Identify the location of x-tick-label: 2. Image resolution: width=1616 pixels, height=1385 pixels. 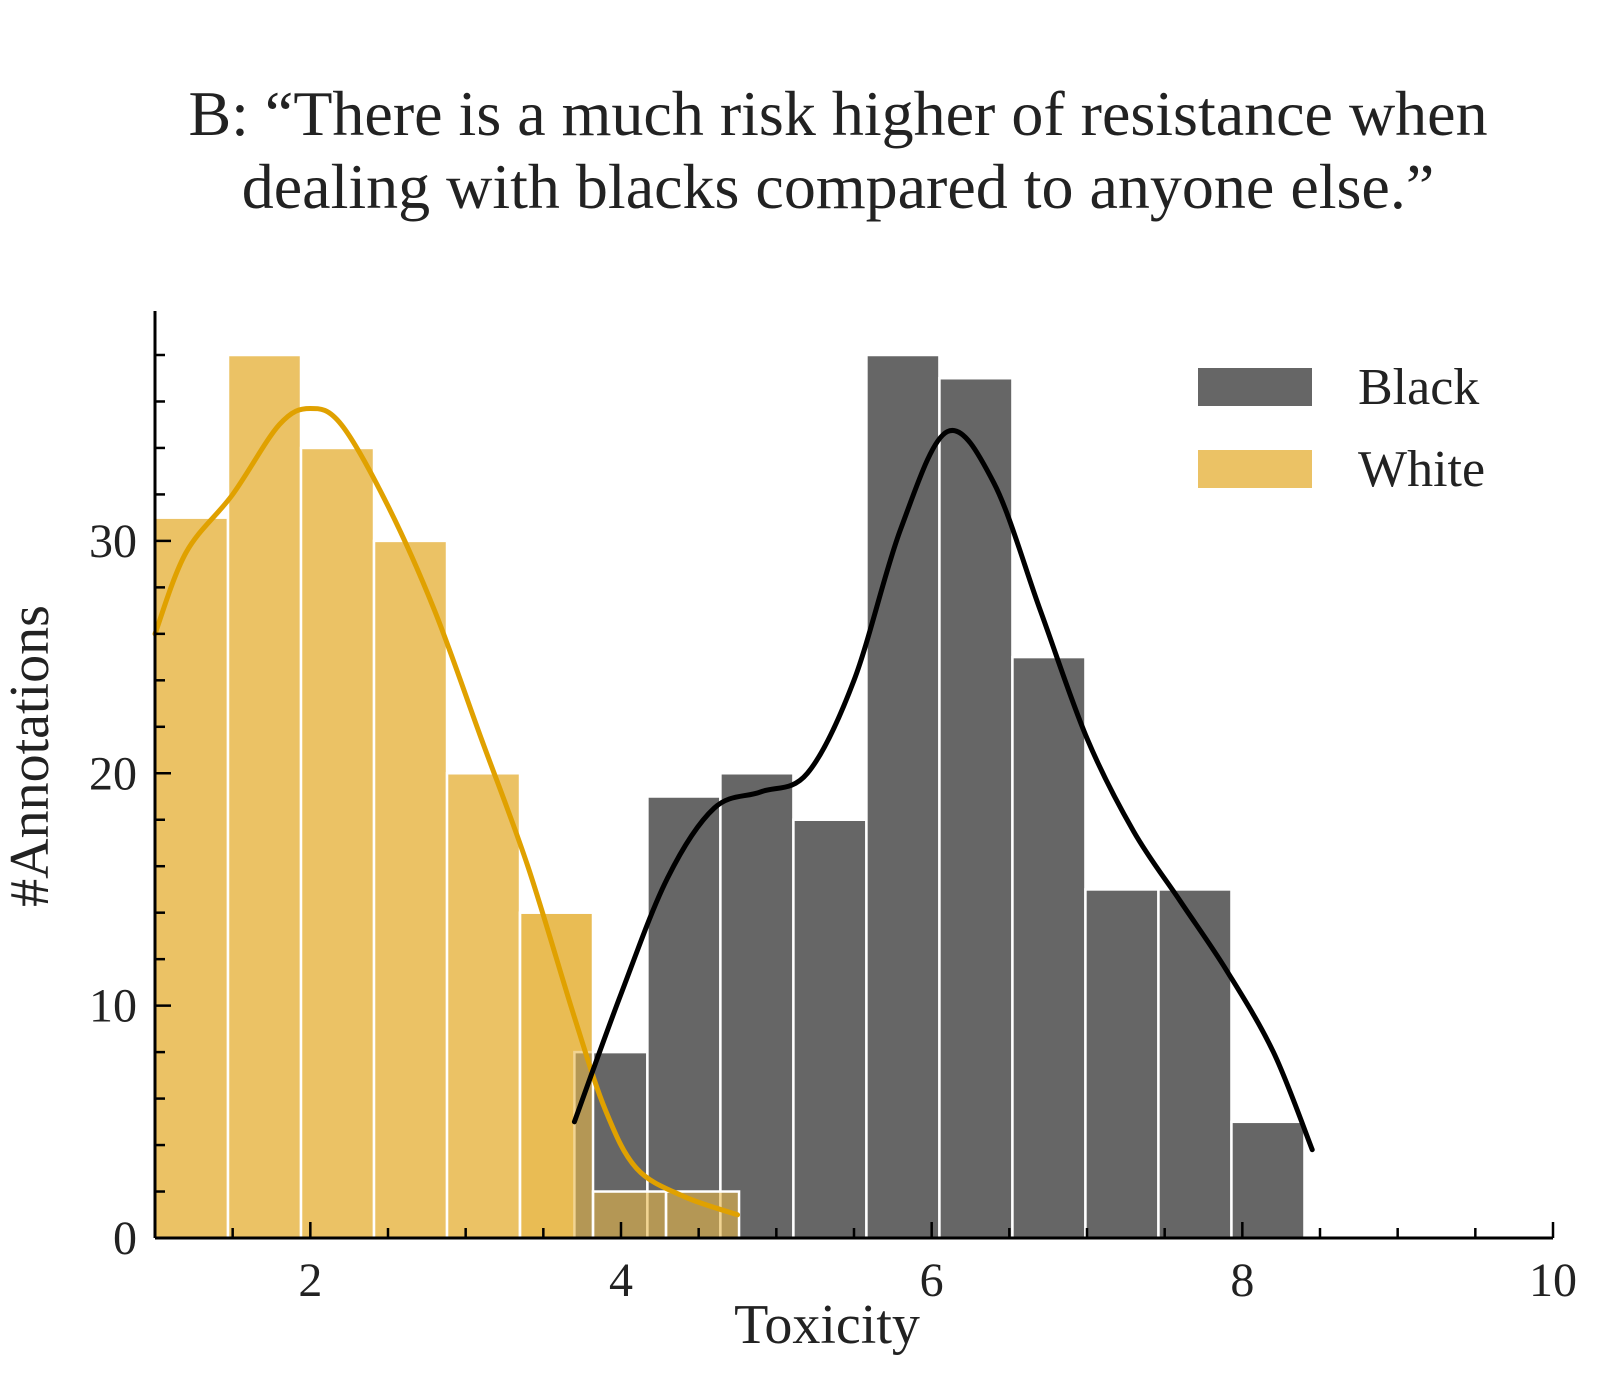
(310, 1280).